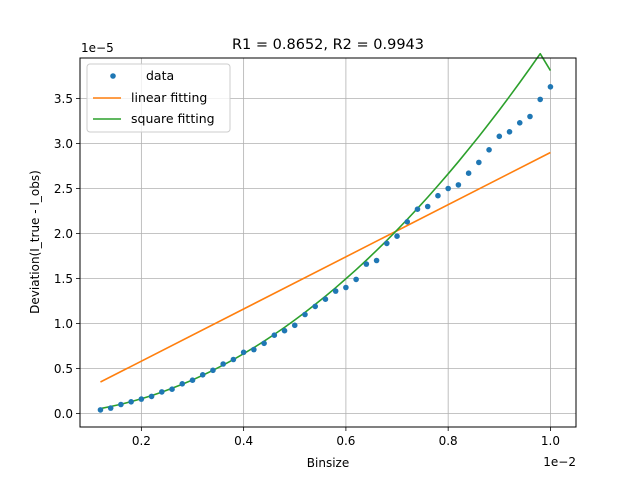  I want to click on legend-label-linear: linear fitting, so click(169, 97).